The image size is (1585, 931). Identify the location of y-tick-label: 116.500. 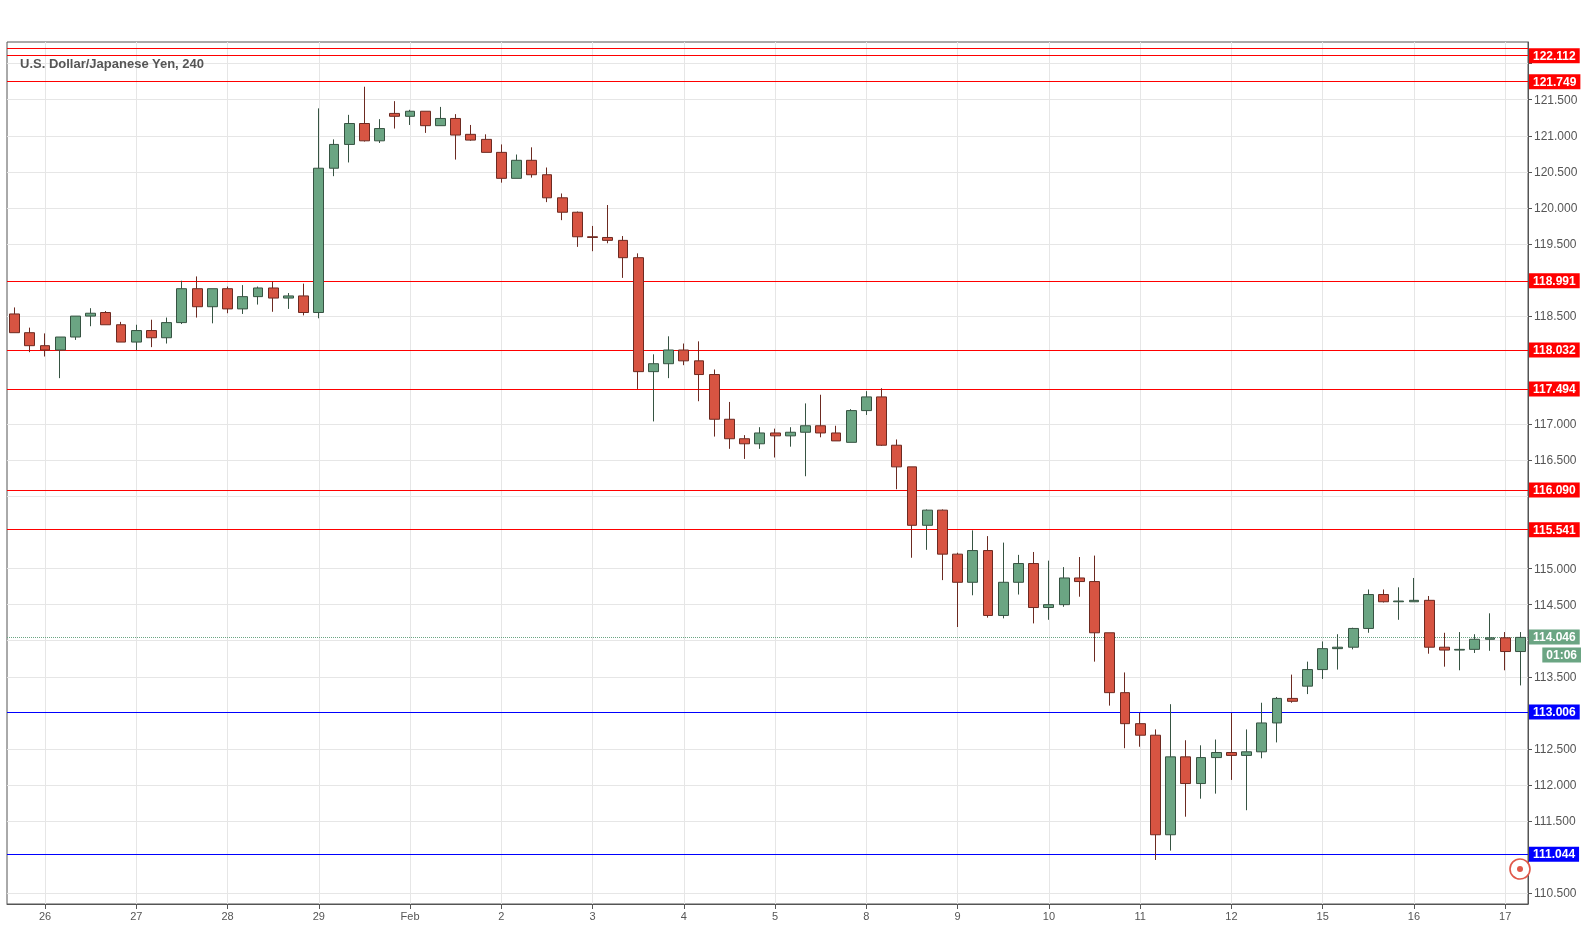
(1555, 460).